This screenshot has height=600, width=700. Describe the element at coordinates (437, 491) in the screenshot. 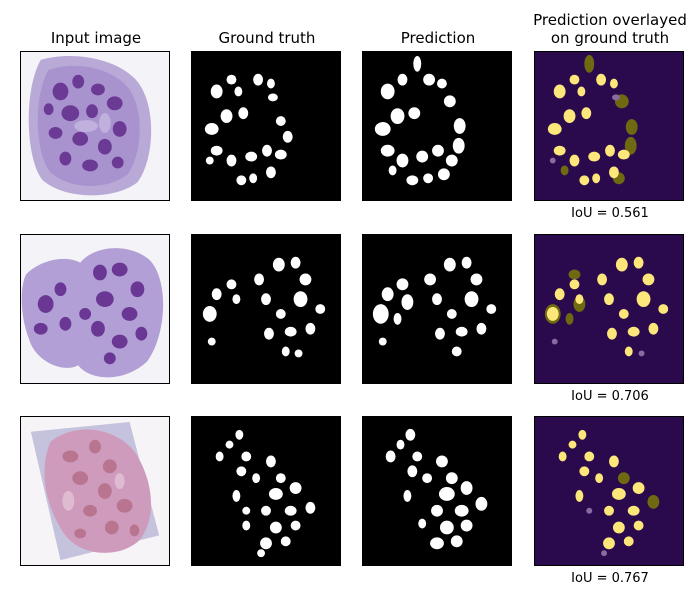

I see `prediction-mask-row3` at that location.